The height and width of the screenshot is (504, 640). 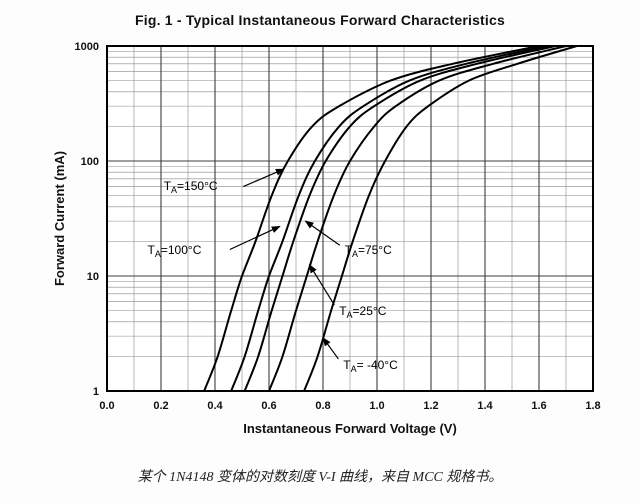 What do you see at coordinates (320, 477) in the screenshot?
I see `figure-caption: 某个 1N4148 变体的对数刻度 V-I 曲线，来自 MCC 规格书。` at bounding box center [320, 477].